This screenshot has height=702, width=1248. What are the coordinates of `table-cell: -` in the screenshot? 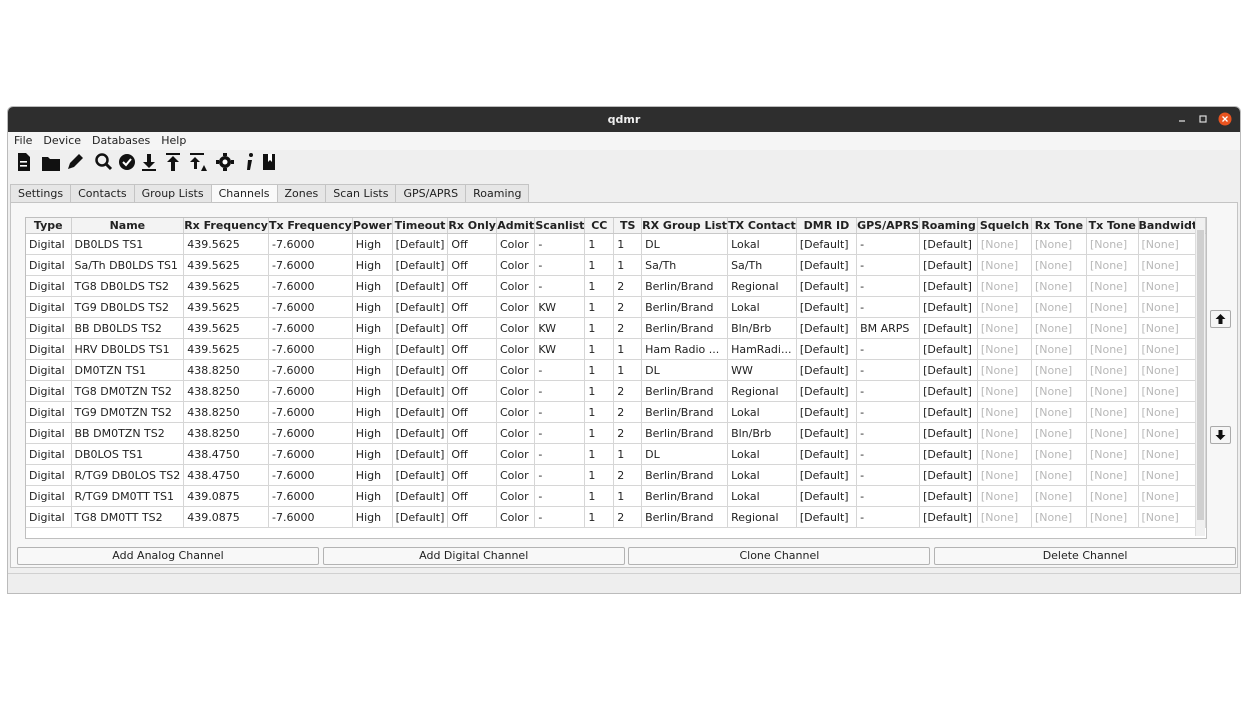 It's located at (560, 412).